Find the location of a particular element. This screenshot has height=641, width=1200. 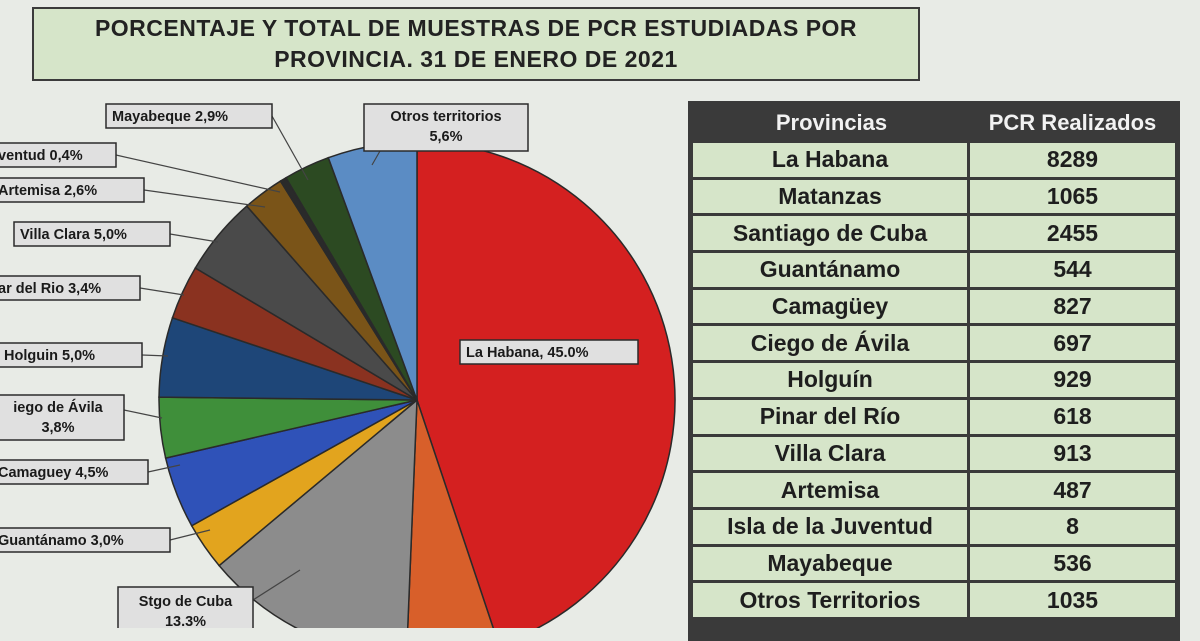

slice-label: La Habana, 45.0% is located at coordinates (527, 353).